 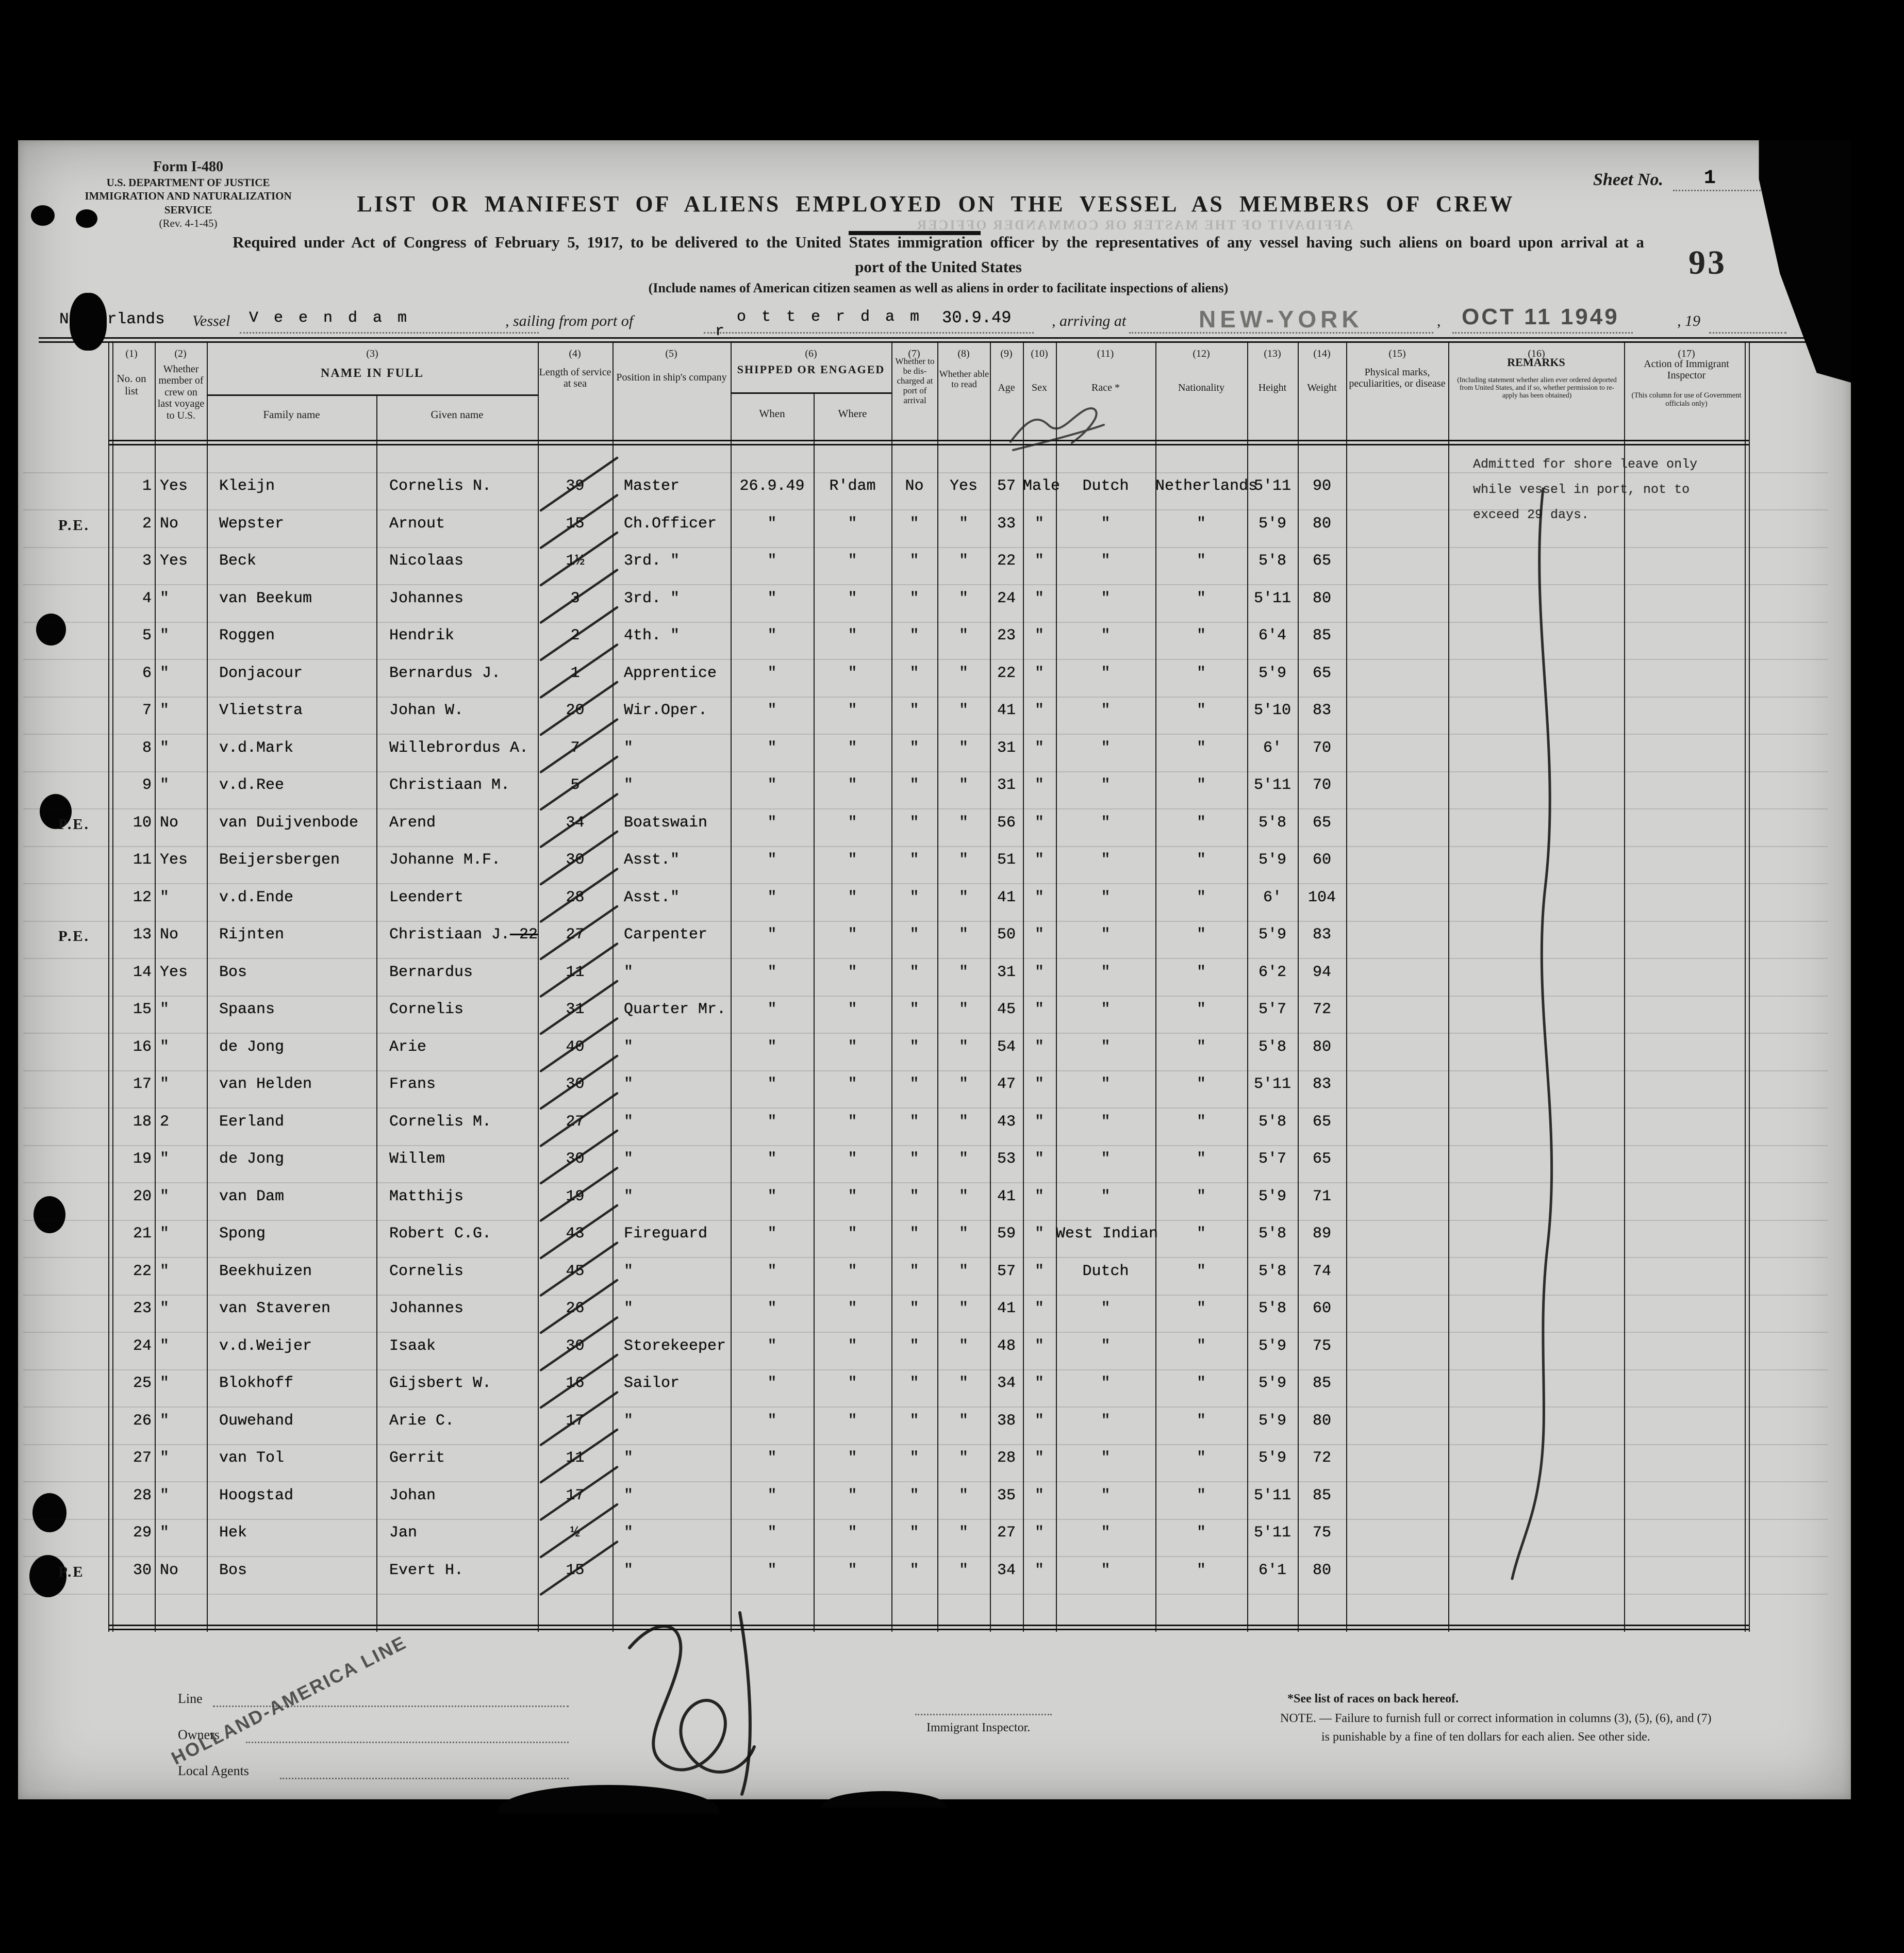 I want to click on remarks-column-stroke, so click(x=1532, y=1033).